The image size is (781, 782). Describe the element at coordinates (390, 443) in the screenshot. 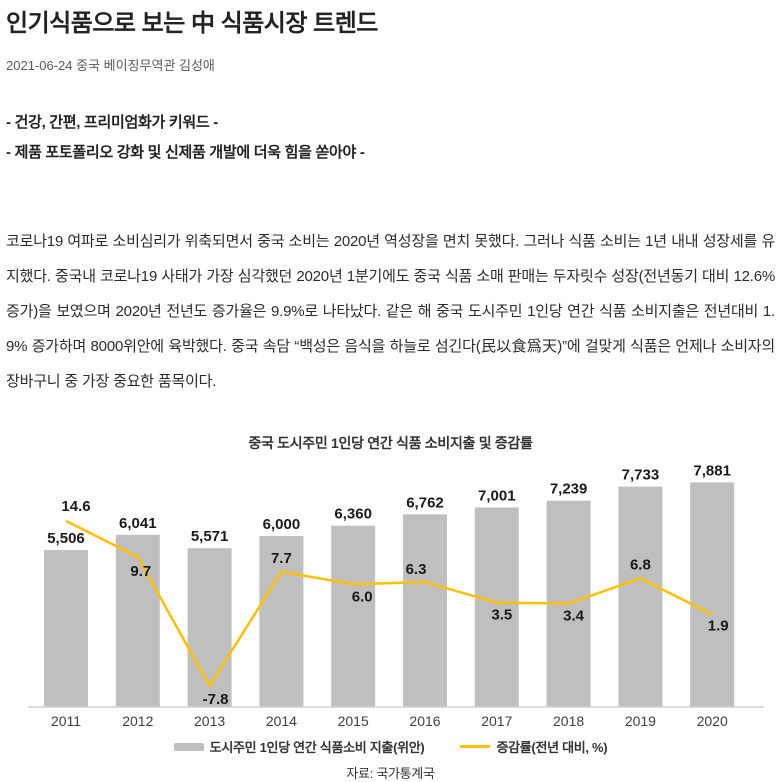

I see `chart-title: 중국 도시주민 1인당 연간 식품 소비지출 및 증감률` at that location.